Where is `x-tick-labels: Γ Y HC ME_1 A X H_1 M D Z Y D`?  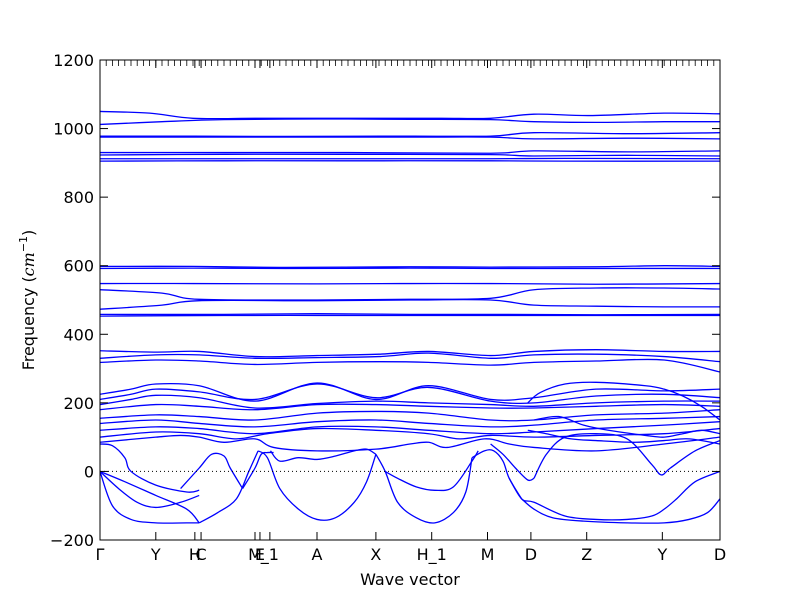
x-tick-labels: Γ Y HC ME_1 A X H_1 M D Z Y D is located at coordinates (411, 555).